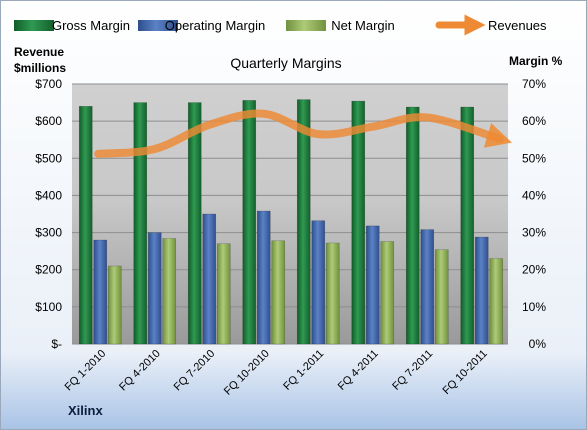  Describe the element at coordinates (534, 214) in the screenshot. I see `right-axis-ticks: 0% 10% 20% 30% 40% 50% 60% 70%` at that location.